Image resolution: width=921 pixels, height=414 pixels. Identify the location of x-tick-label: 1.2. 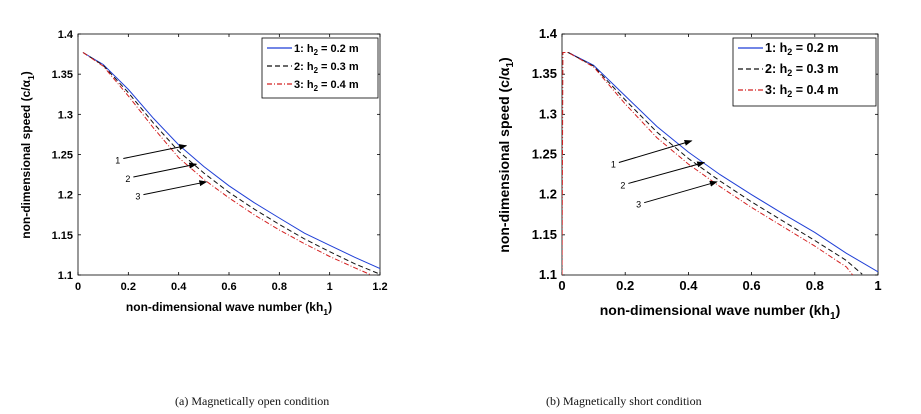
(379, 287).